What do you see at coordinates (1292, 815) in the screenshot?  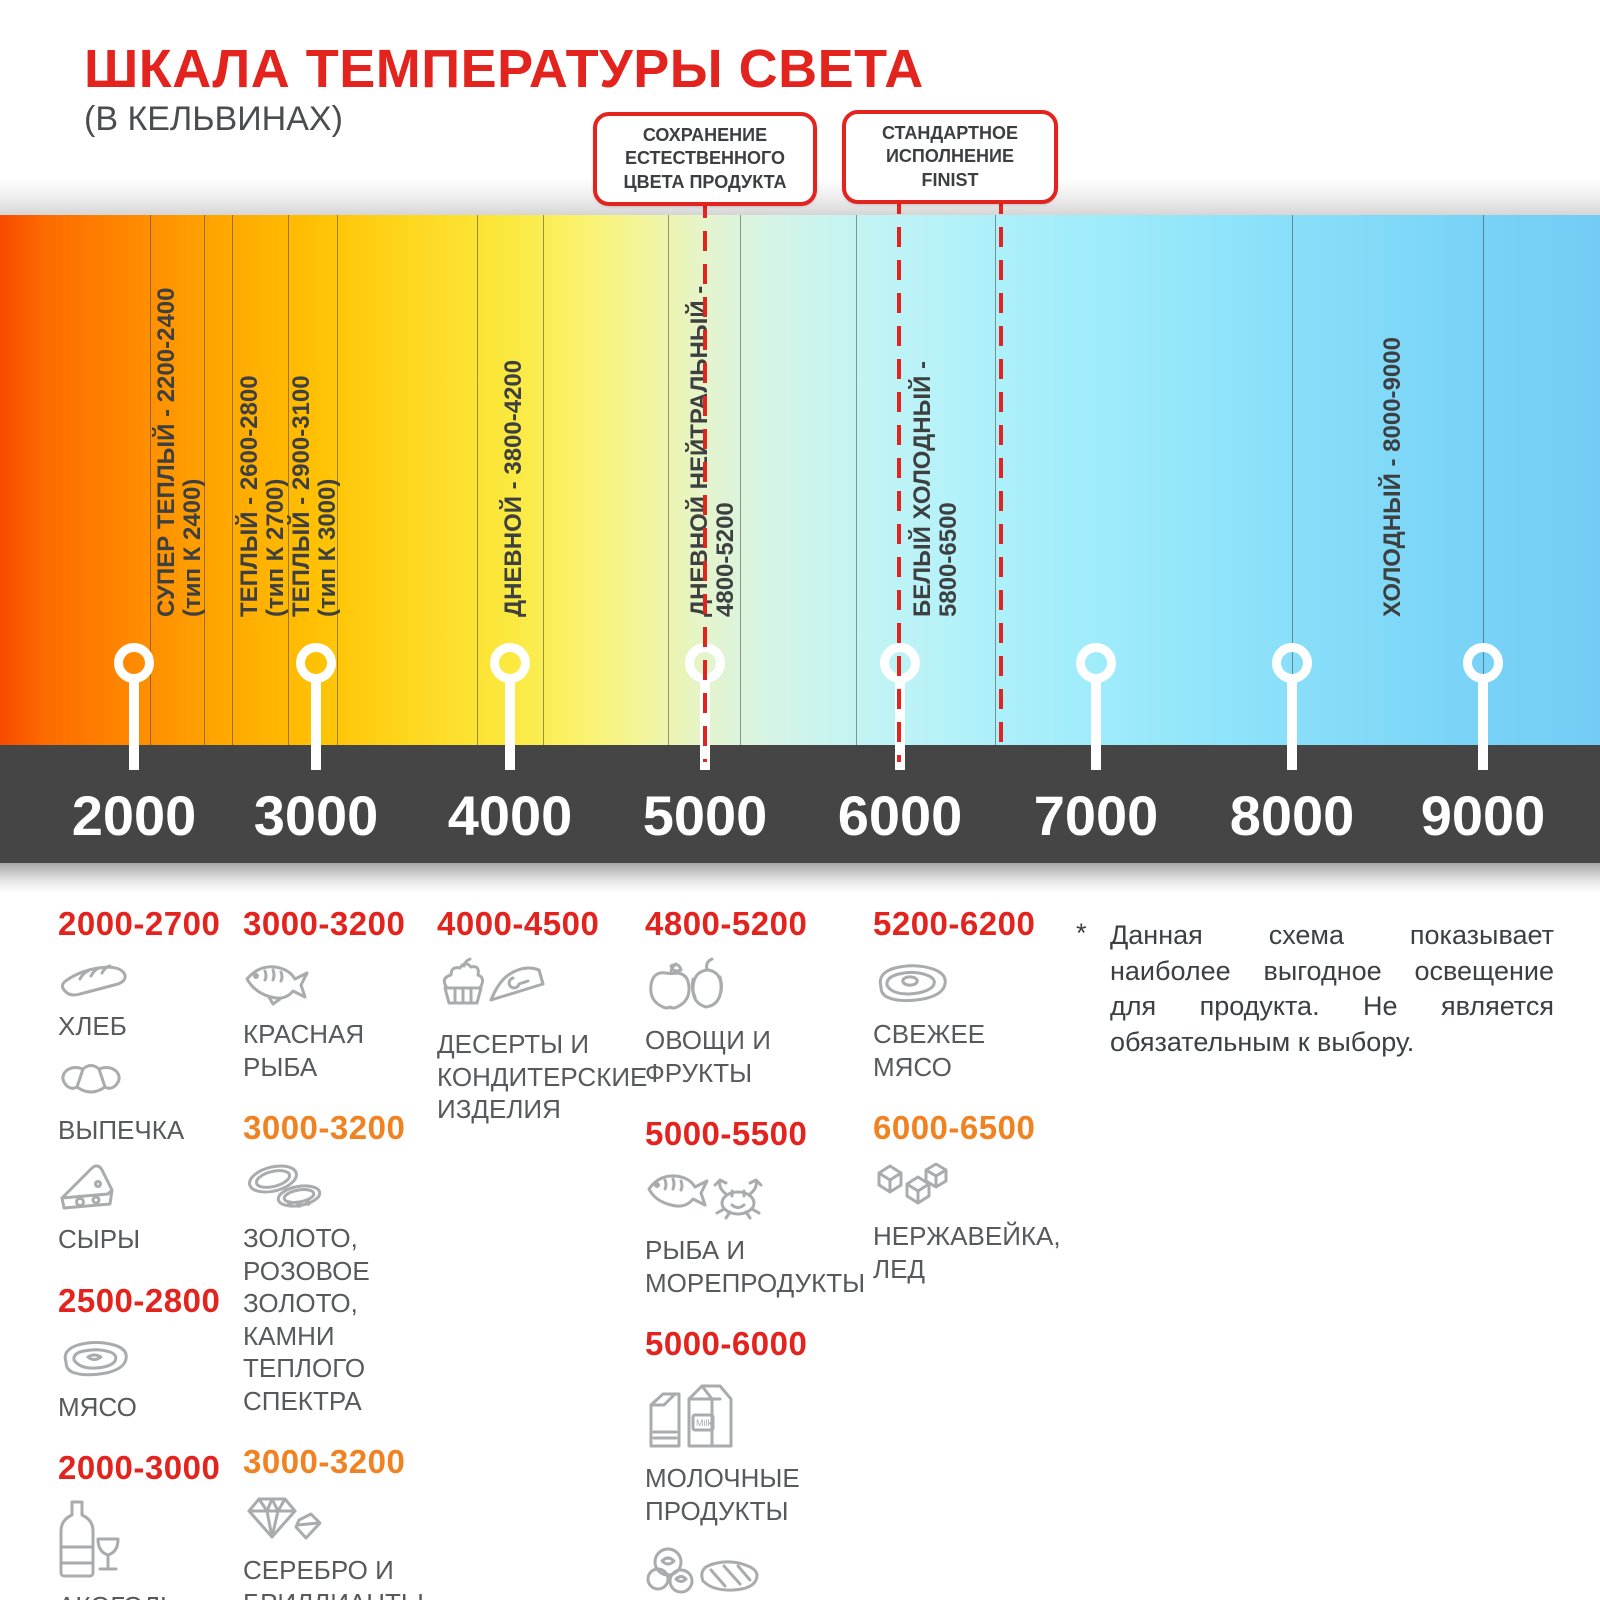 I see `axis-tick-8000: 8000` at bounding box center [1292, 815].